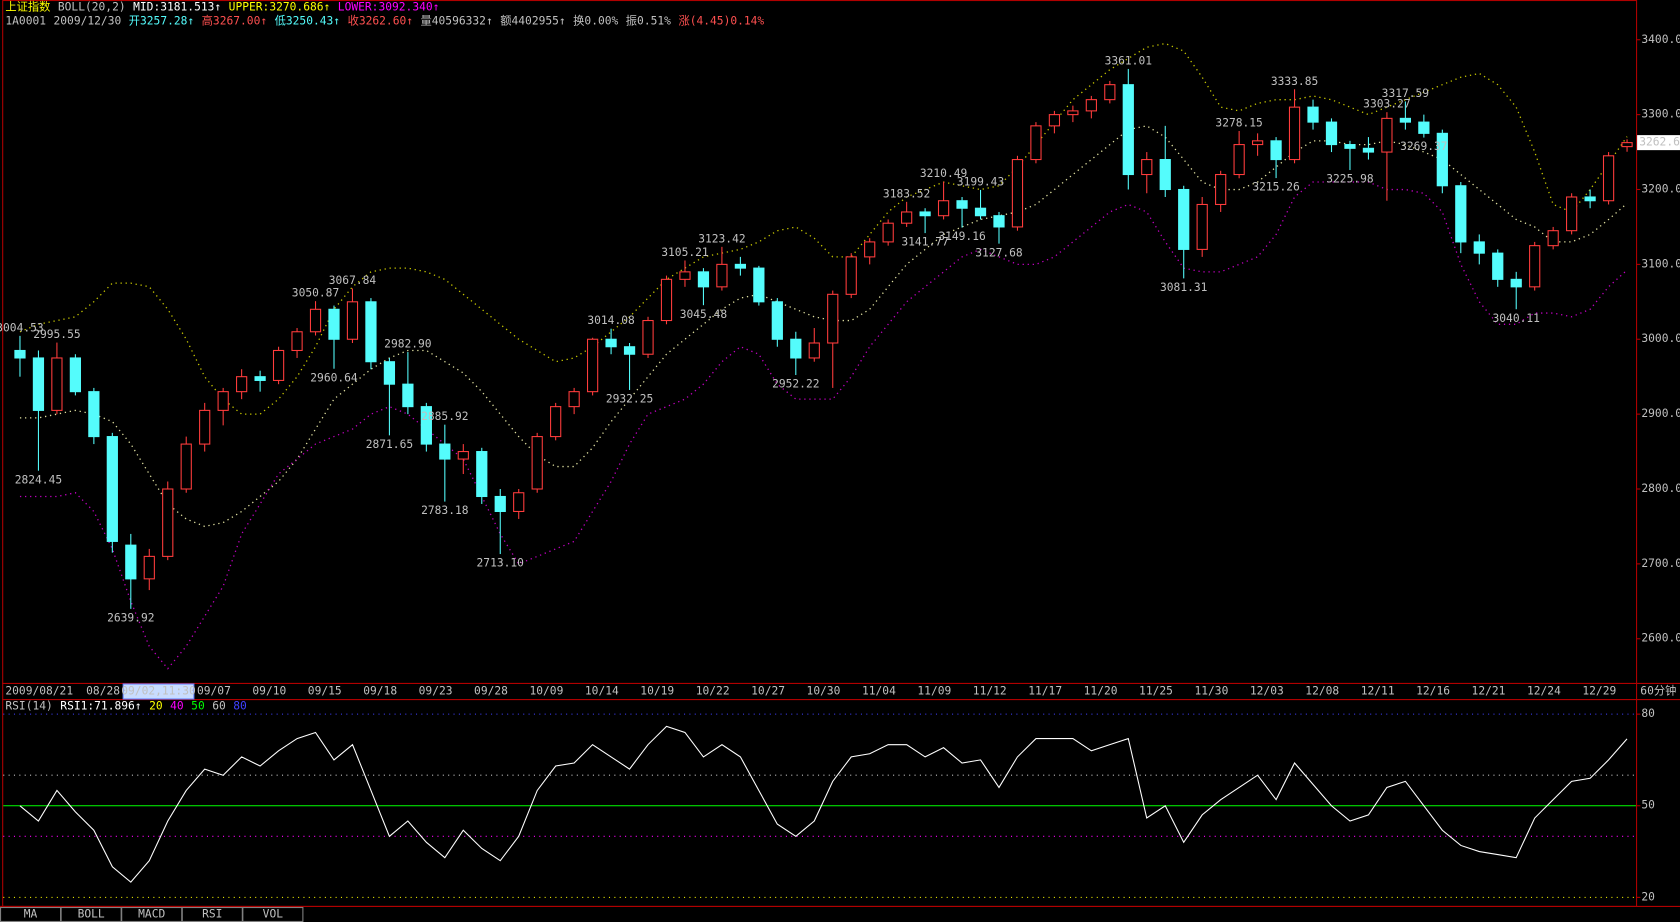 This screenshot has width=1680, height=922. I want to click on header-segment: 量40596332↑, so click(457, 20).